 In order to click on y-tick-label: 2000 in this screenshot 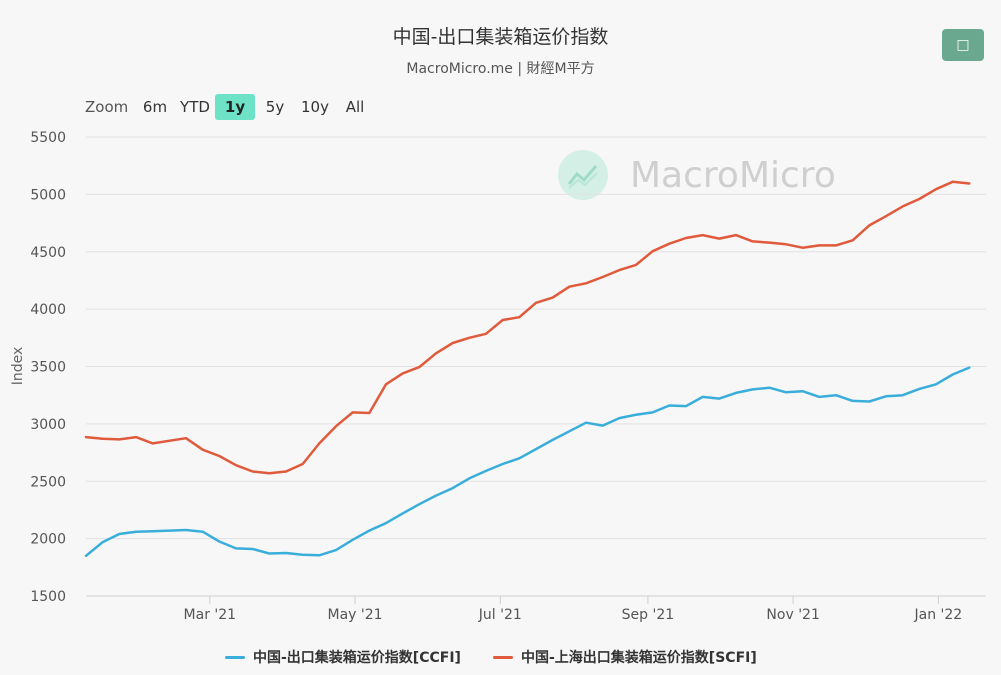, I will do `click(48, 540)`.